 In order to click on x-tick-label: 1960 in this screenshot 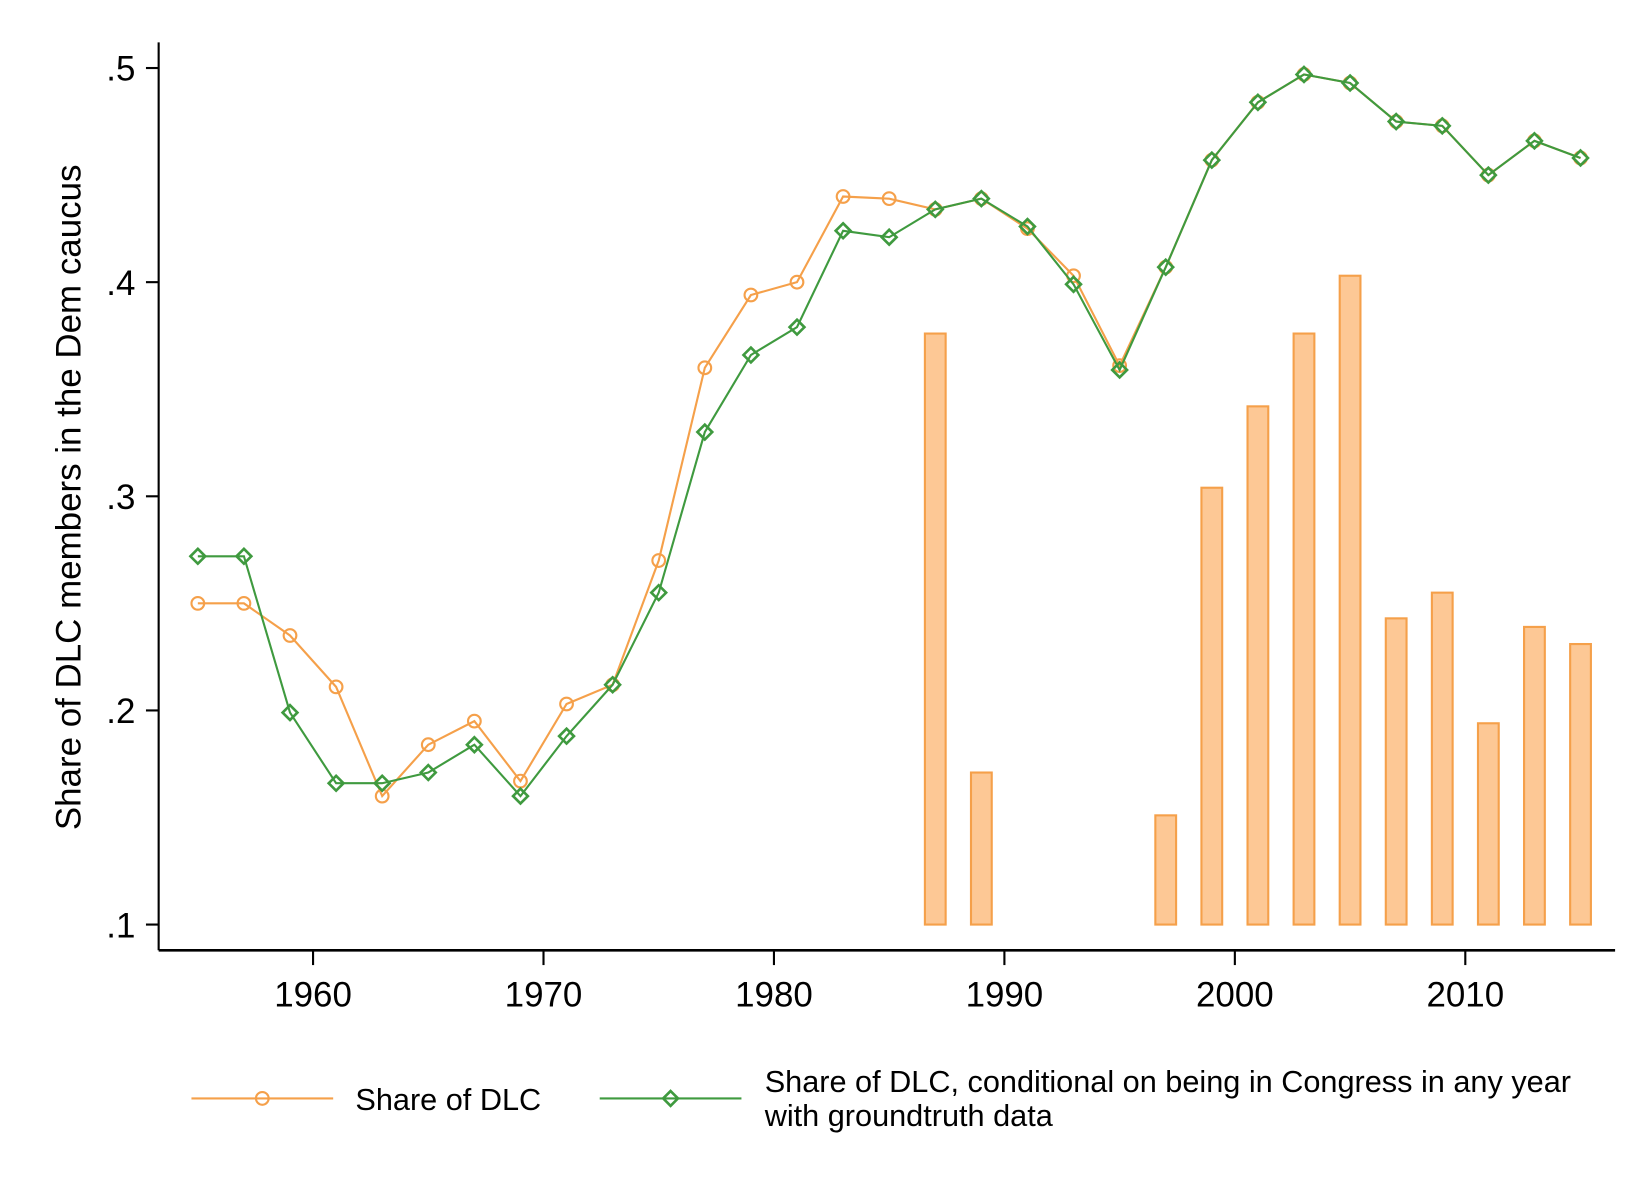, I will do `click(313, 994)`.